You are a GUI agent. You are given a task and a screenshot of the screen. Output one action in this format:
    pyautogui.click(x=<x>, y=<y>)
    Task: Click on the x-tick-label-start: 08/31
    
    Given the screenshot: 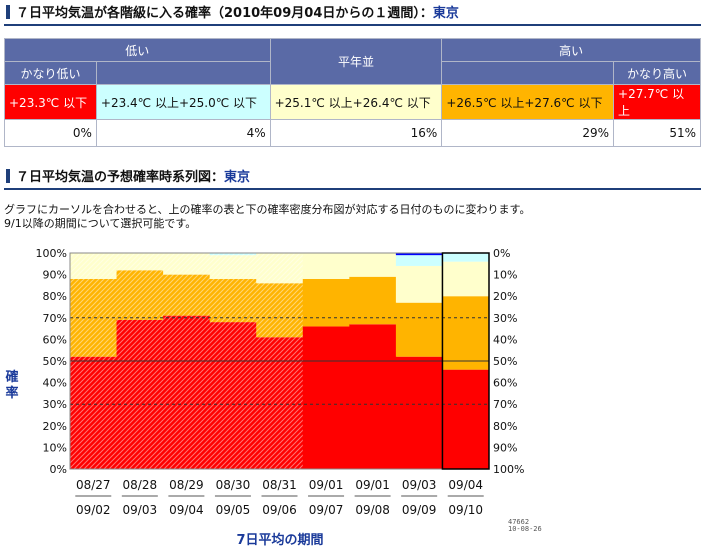 What is the action you would take?
    pyautogui.click(x=279, y=485)
    